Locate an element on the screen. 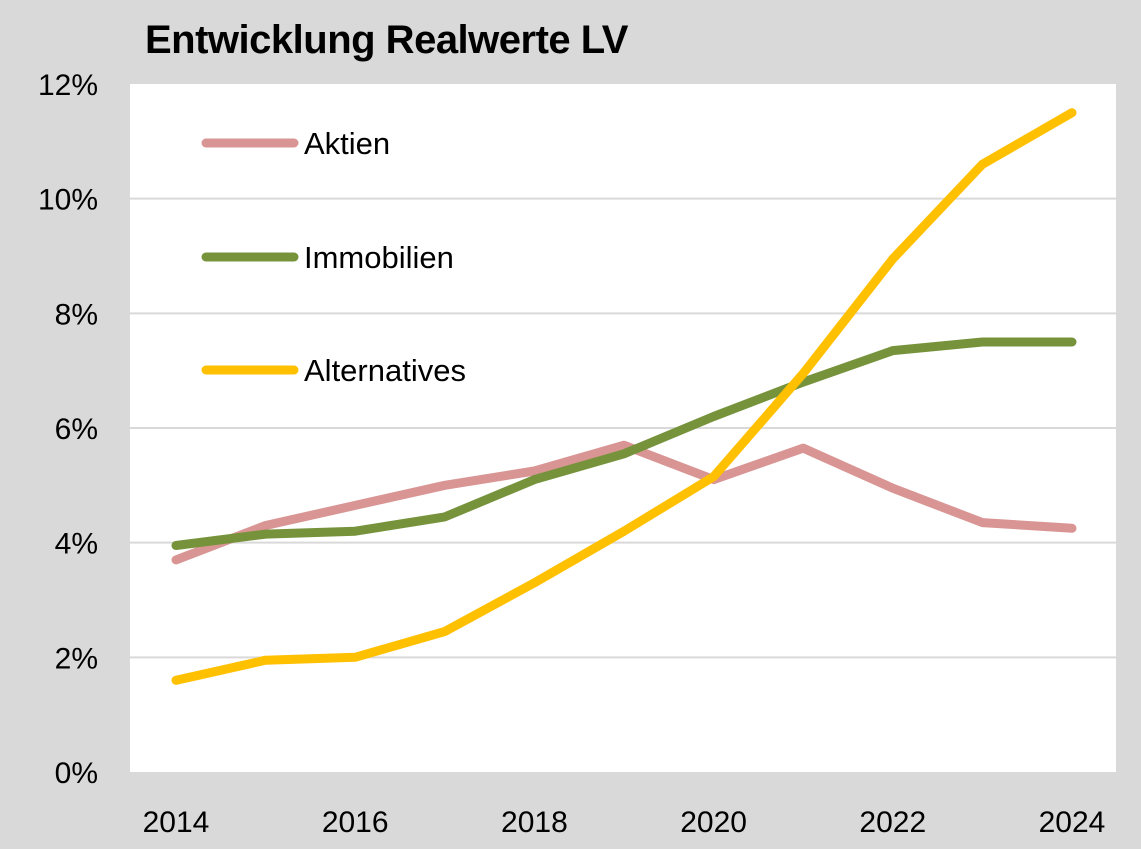 The image size is (1141, 849). chart-title: Entwicklung Realwerte LV is located at coordinates (386, 40).